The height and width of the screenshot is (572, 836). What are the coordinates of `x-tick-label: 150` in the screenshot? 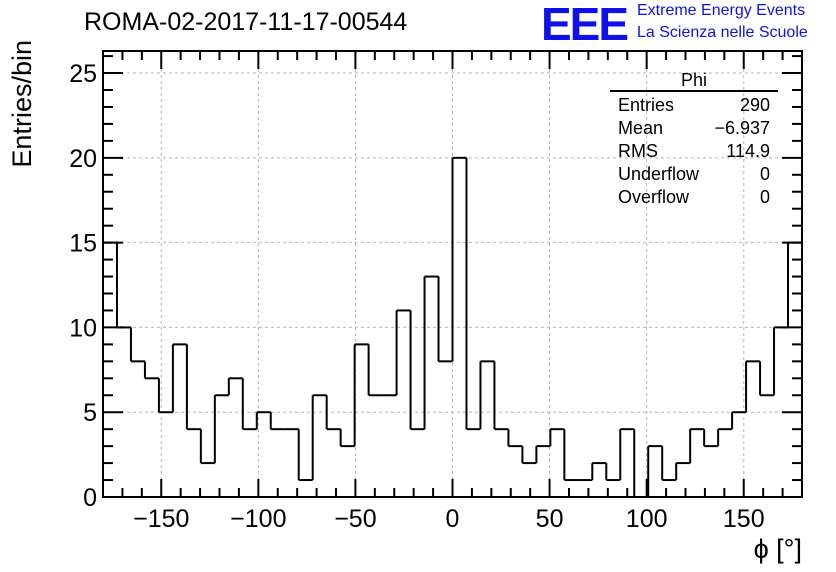 It's located at (744, 519).